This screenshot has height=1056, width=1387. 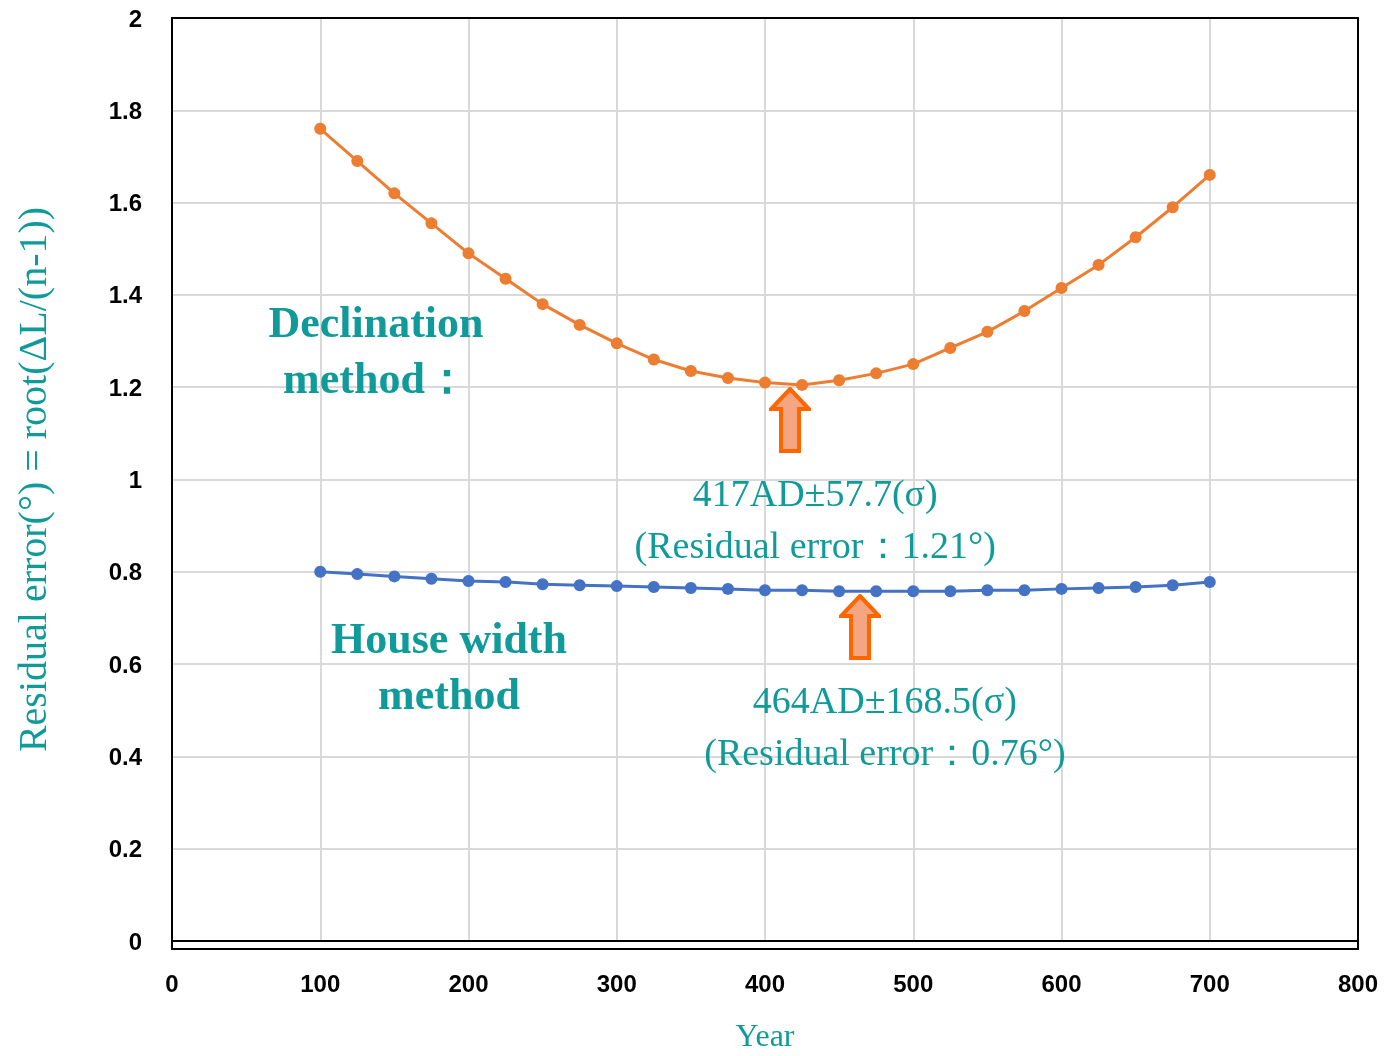 What do you see at coordinates (320, 983) in the screenshot?
I see `x-tick-label: 100` at bounding box center [320, 983].